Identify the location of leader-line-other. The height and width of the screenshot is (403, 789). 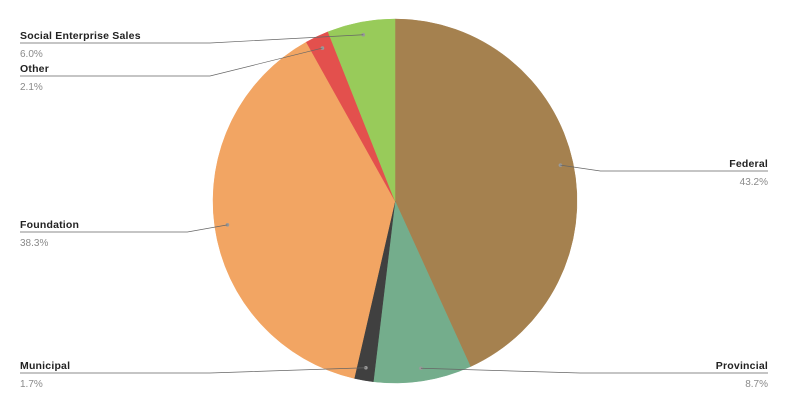
(171, 62).